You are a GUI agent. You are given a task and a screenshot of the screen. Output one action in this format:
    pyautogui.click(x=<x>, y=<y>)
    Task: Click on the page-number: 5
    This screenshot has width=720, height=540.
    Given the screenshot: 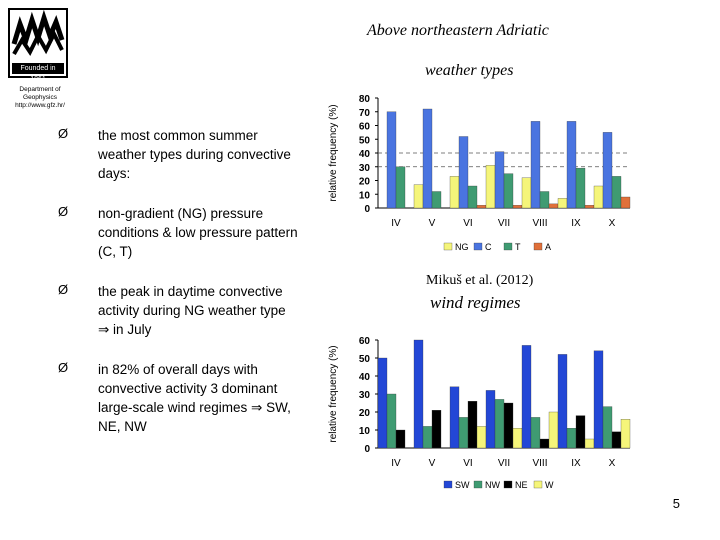 What is the action you would take?
    pyautogui.click(x=676, y=503)
    